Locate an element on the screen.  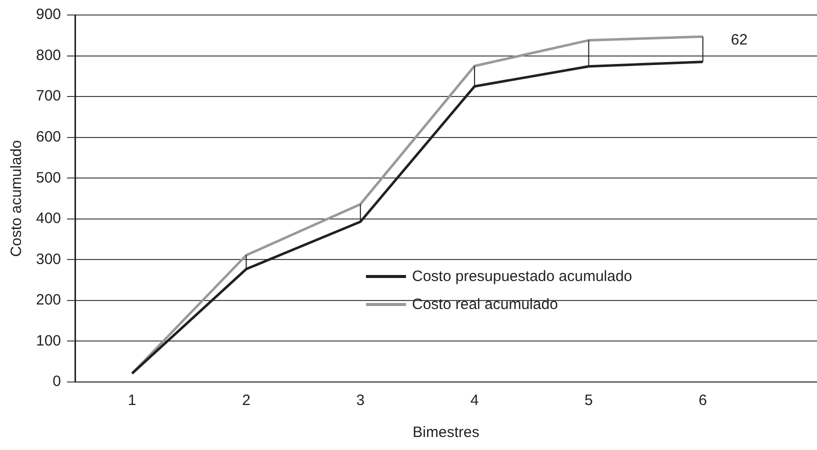
x-tick-label: 4 is located at coordinates (474, 401).